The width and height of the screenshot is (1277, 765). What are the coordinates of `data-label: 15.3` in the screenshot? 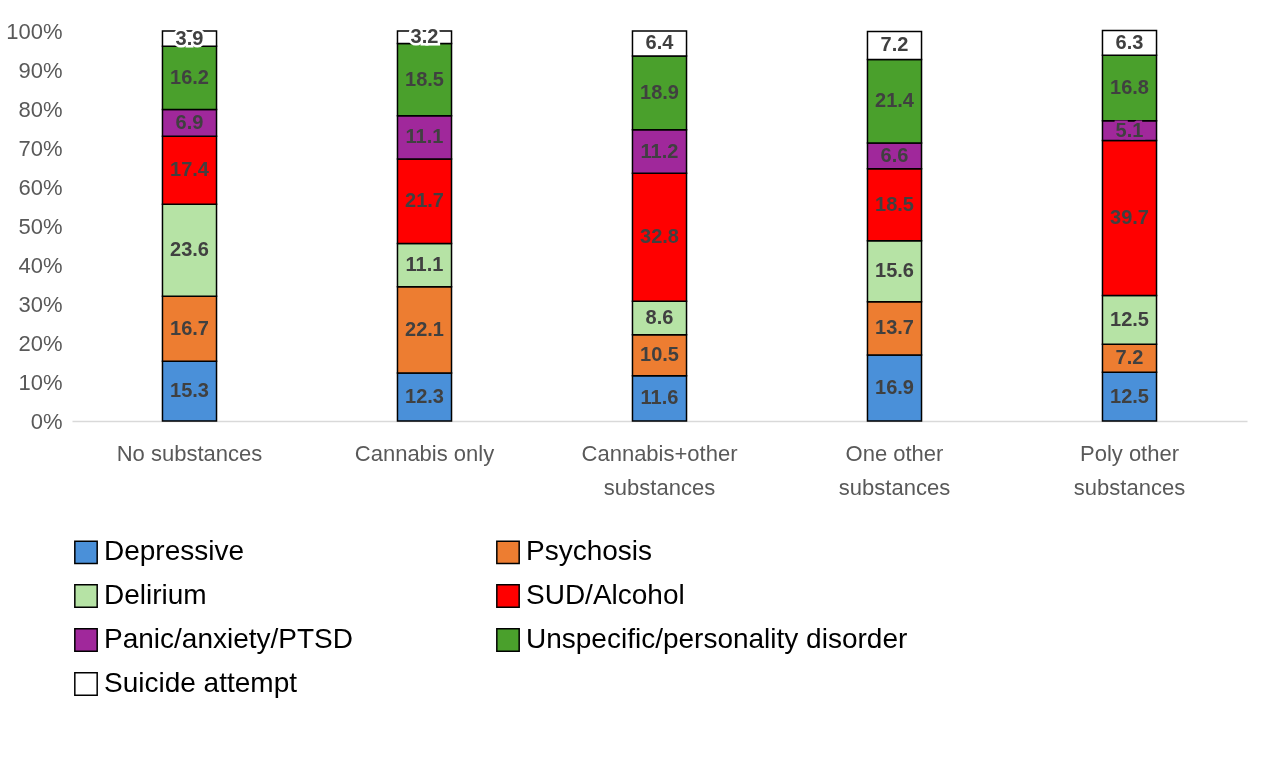 It's located at (189, 390).